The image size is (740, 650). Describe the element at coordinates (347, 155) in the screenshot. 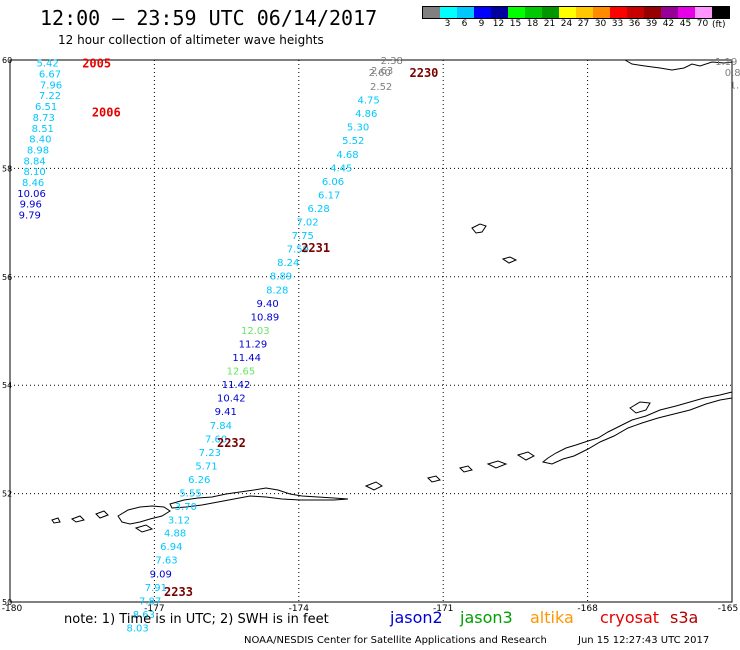

I see `wave-height-value: 4.68` at that location.